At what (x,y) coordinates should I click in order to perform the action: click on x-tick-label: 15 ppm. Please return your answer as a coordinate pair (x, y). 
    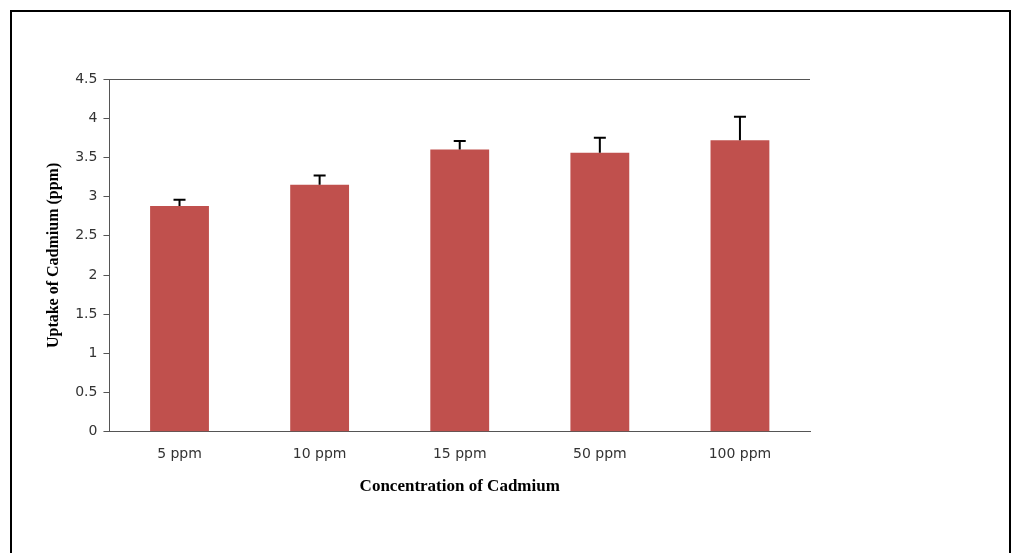
    Looking at the image, I should click on (459, 452).